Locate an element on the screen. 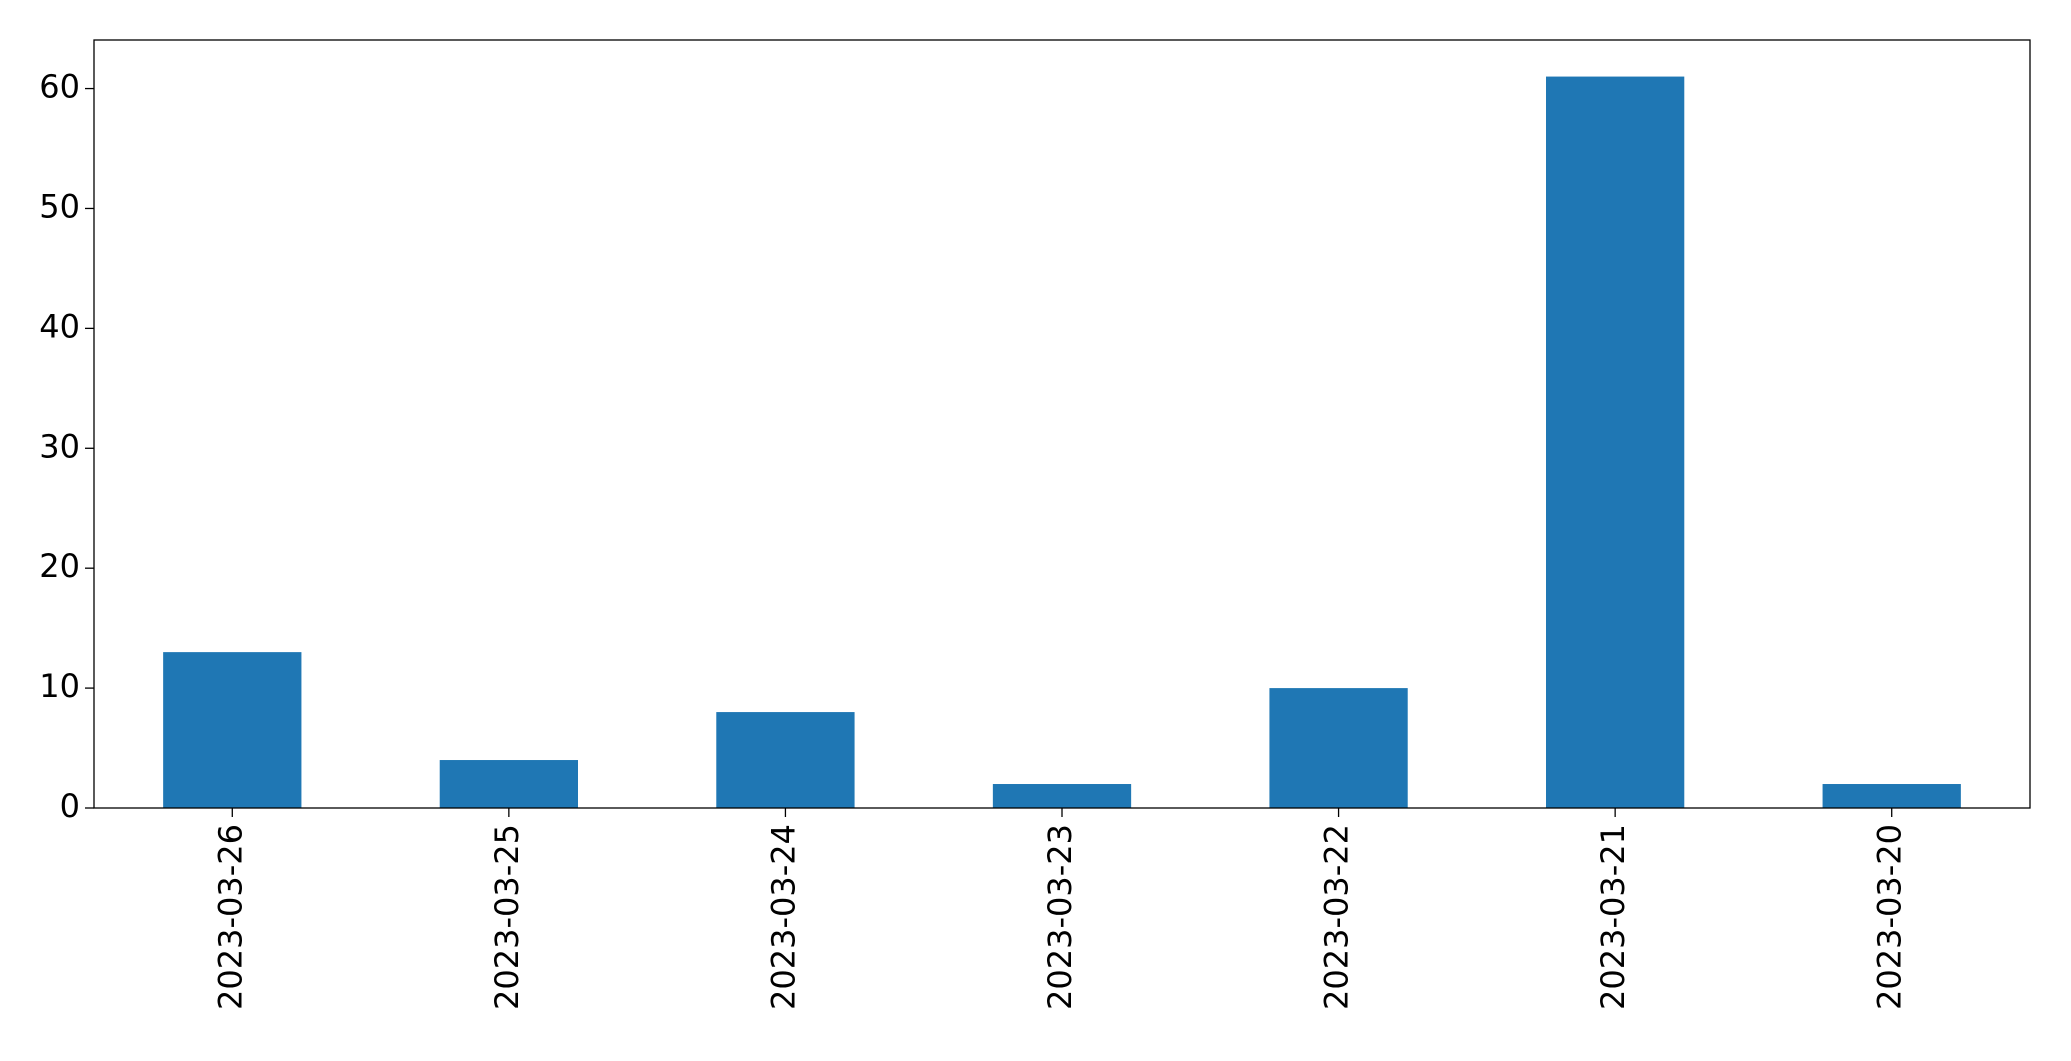 Image resolution: width=2071 pixels, height=1061 pixels. x-tick-label: 2023-03-25 is located at coordinates (507, 917).